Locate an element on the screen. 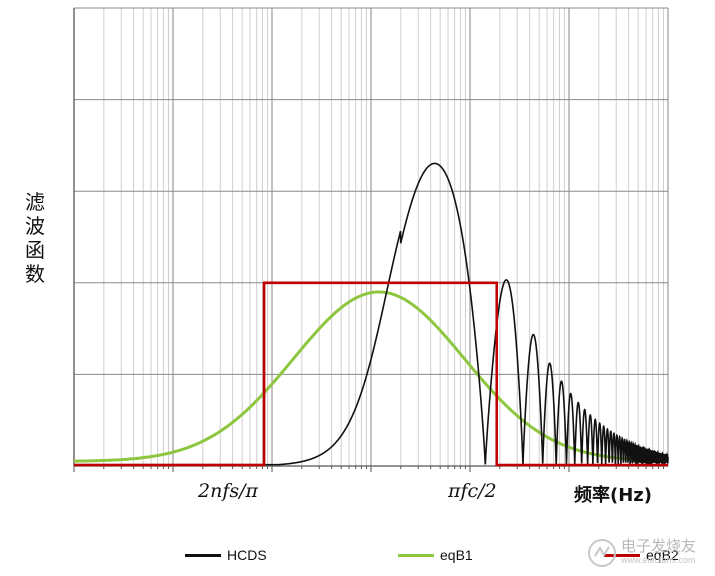 The image size is (715, 576). y-axis-label-char: 滤 is located at coordinates (35, 202).